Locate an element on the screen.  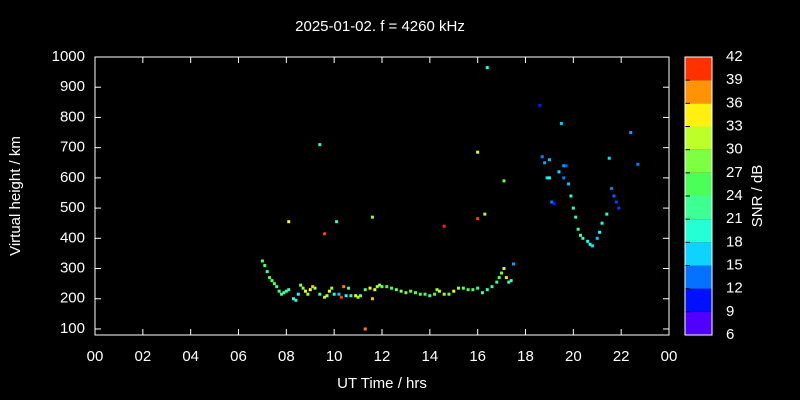
colorbar-tick-label: 21 is located at coordinates (734, 218).